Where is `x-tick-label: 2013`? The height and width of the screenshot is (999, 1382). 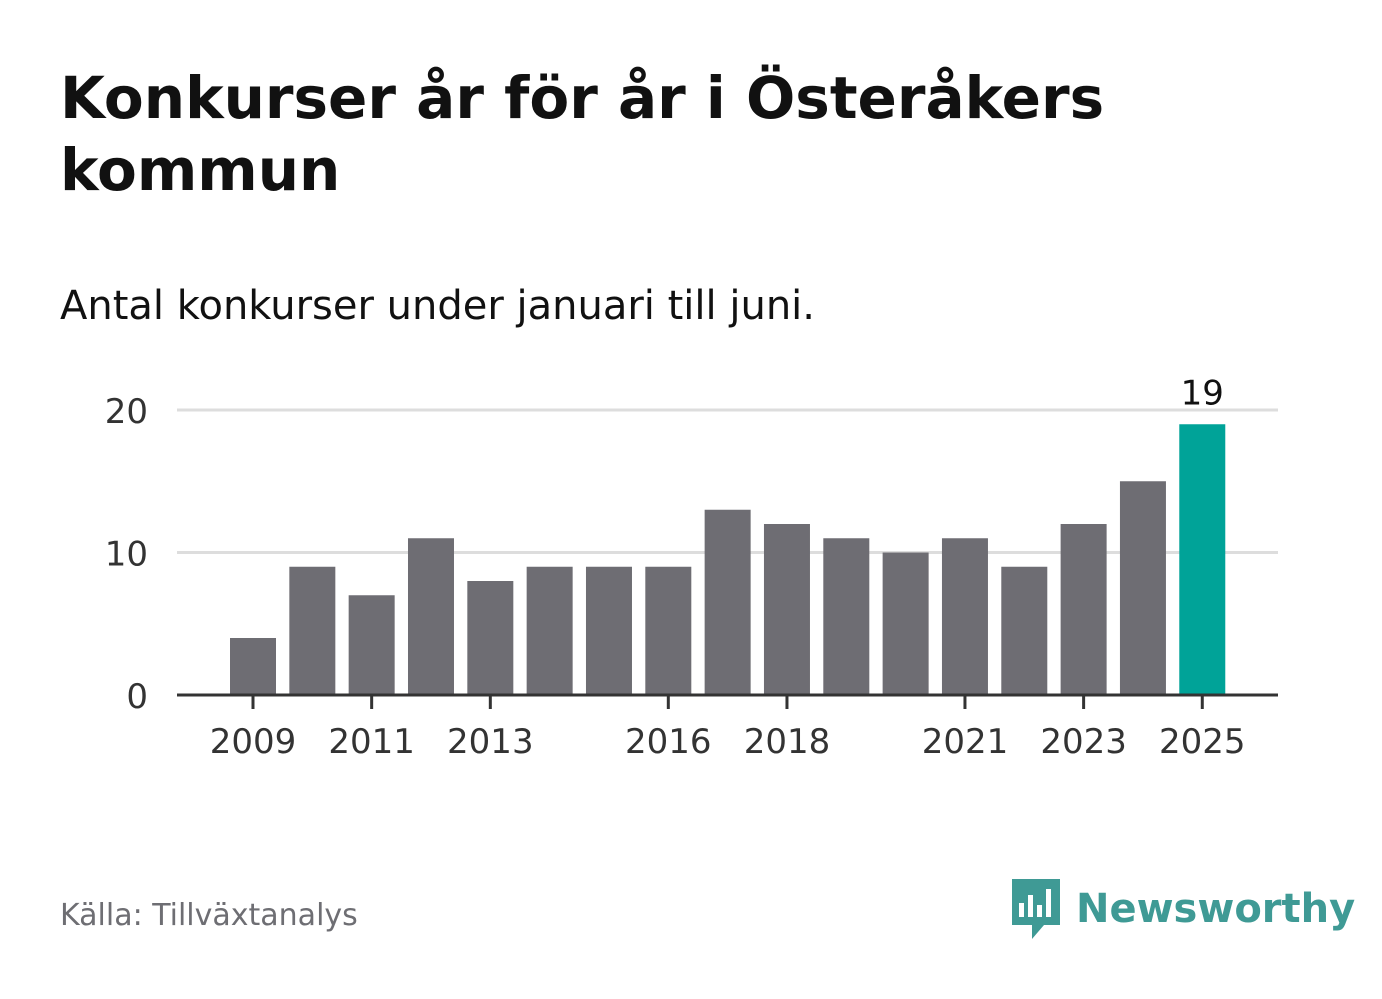
x-tick-label: 2013 is located at coordinates (490, 742).